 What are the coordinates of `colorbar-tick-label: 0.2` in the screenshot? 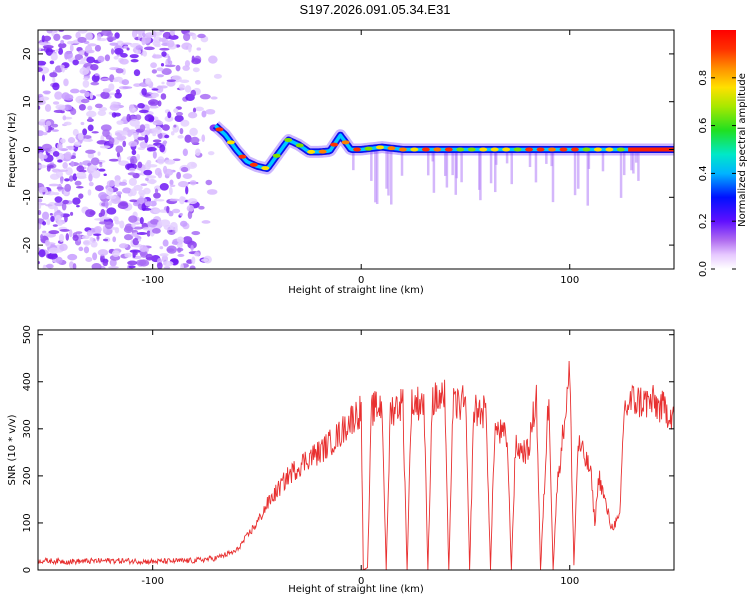 It's located at (703, 221).